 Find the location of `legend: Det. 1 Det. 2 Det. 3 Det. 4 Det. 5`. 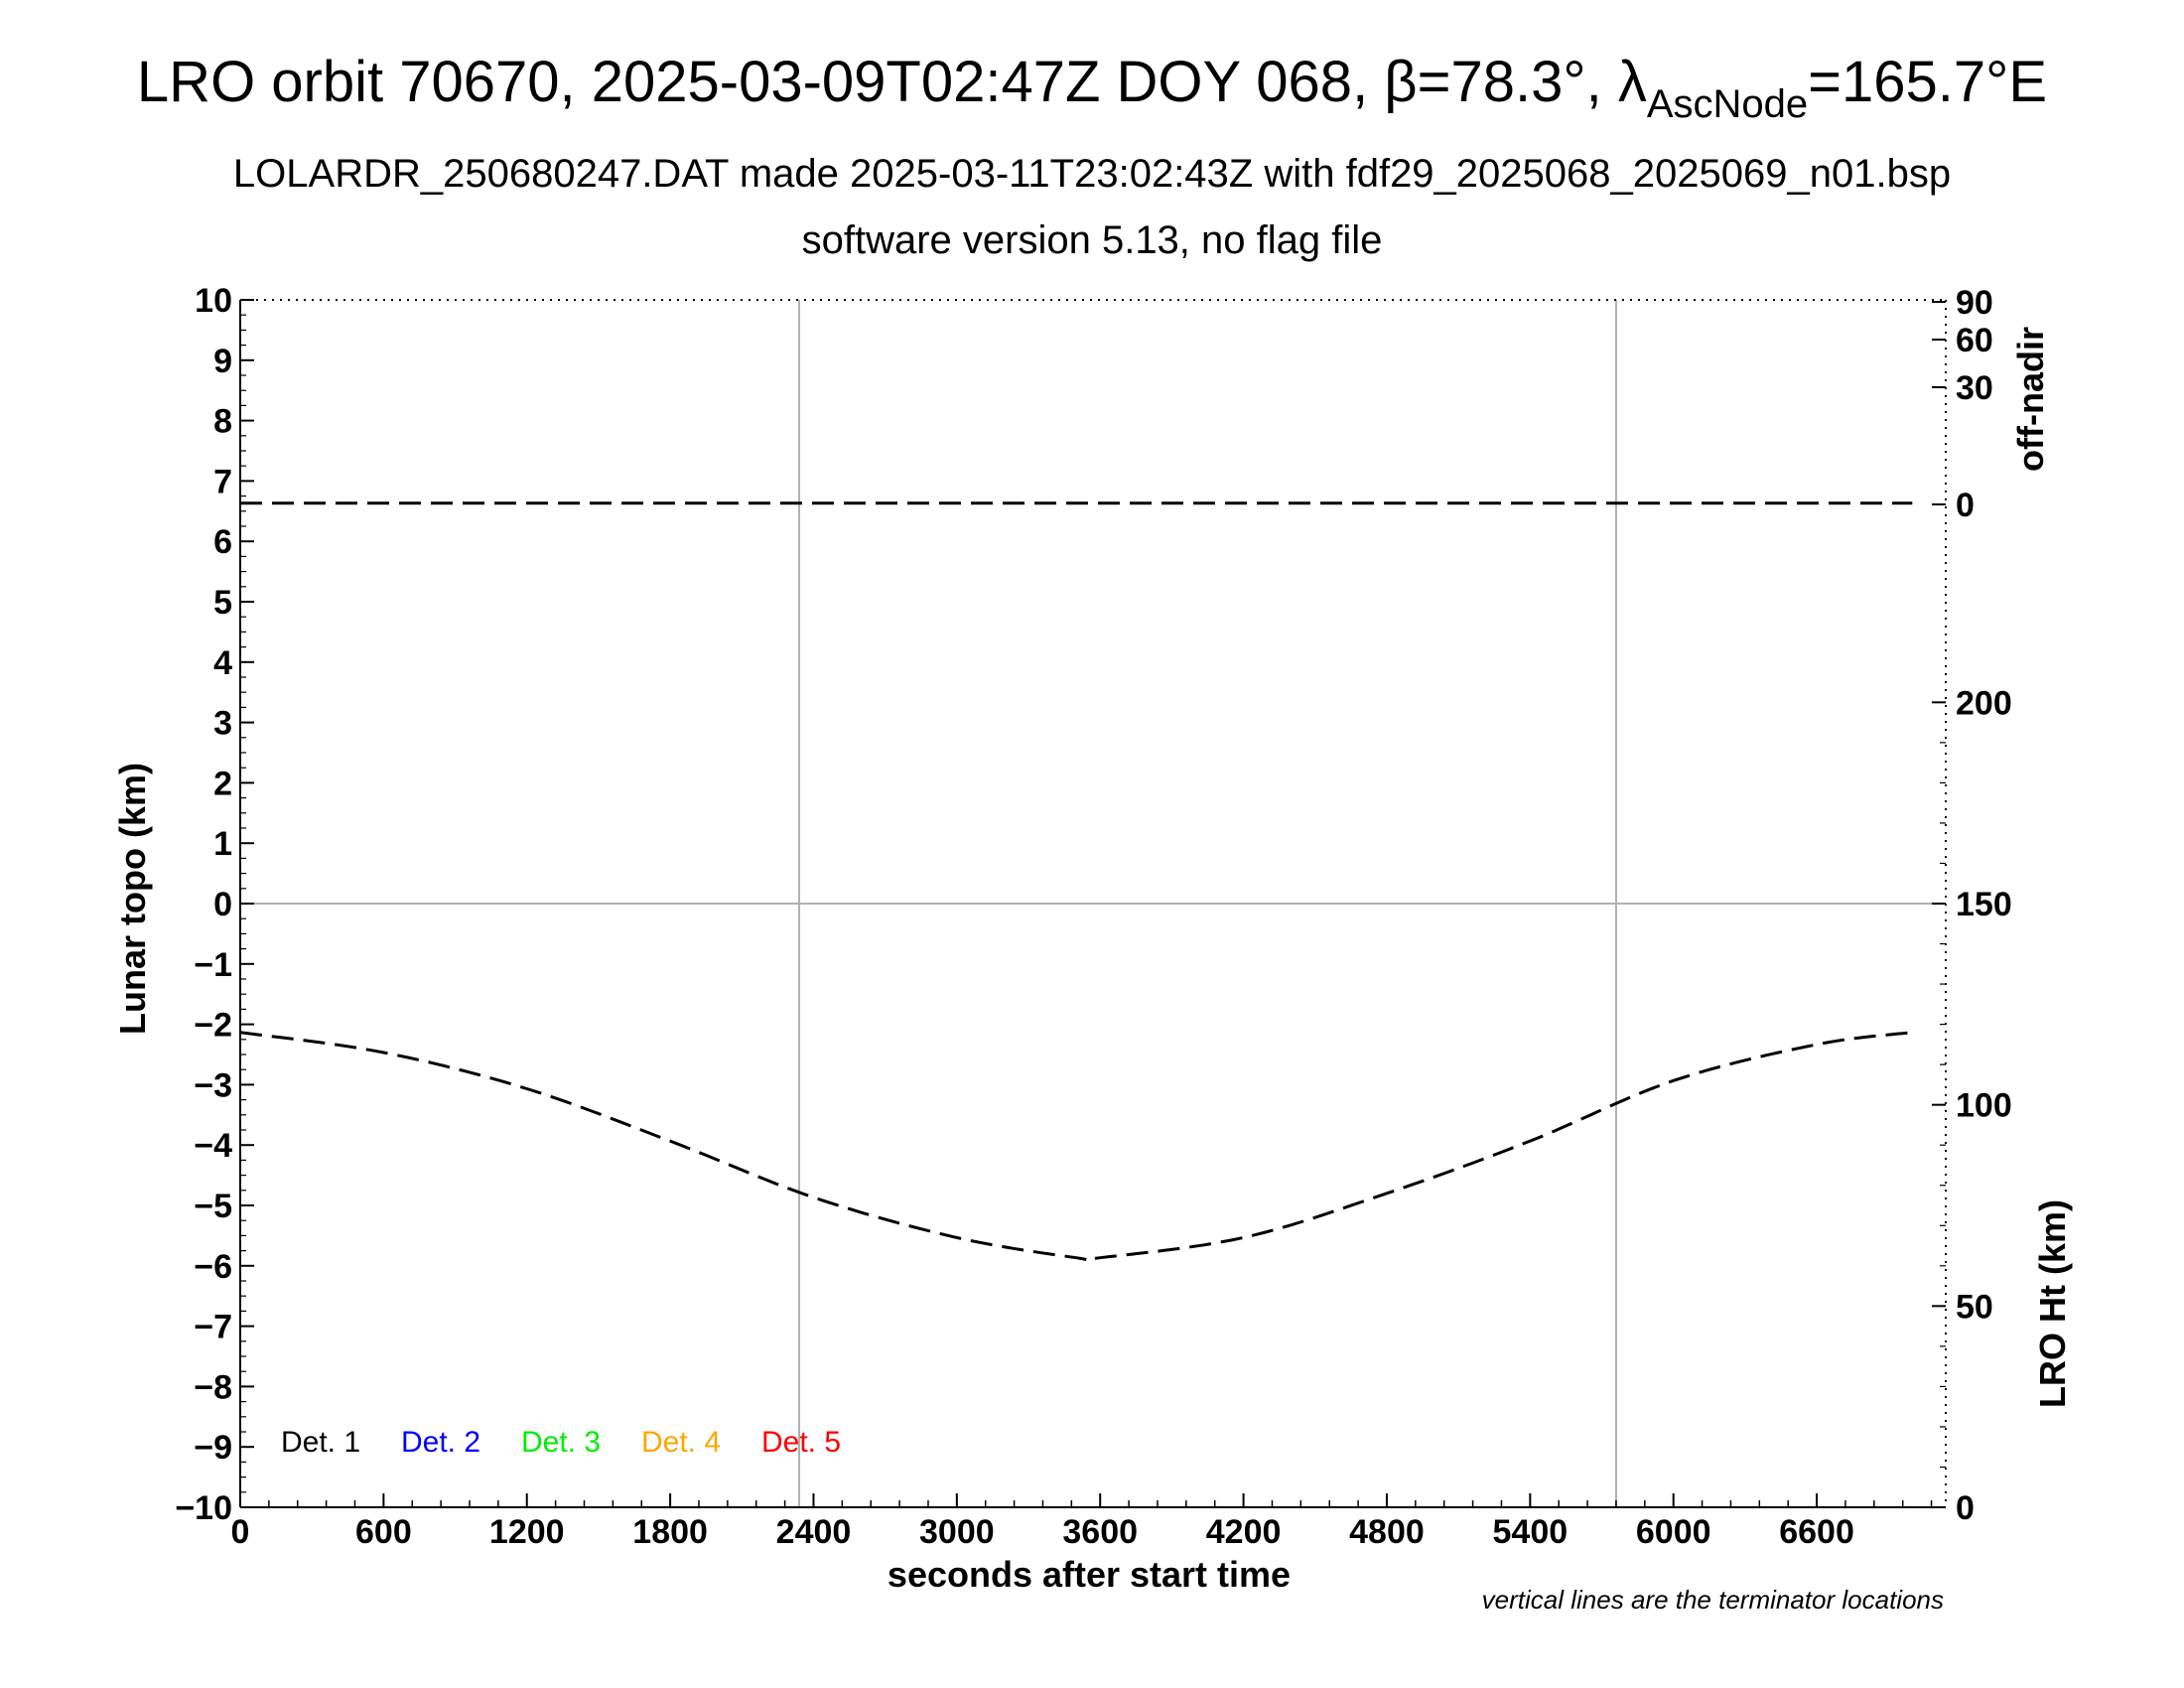

legend: Det. 1 Det. 2 Det. 3 Det. 4 Det. 5 is located at coordinates (561, 1442).